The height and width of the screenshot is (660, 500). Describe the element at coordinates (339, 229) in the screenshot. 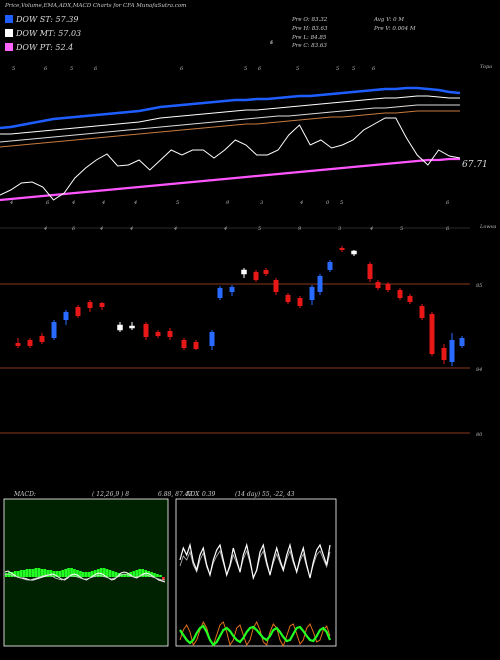

I see `candle-date-mark: 3` at that location.